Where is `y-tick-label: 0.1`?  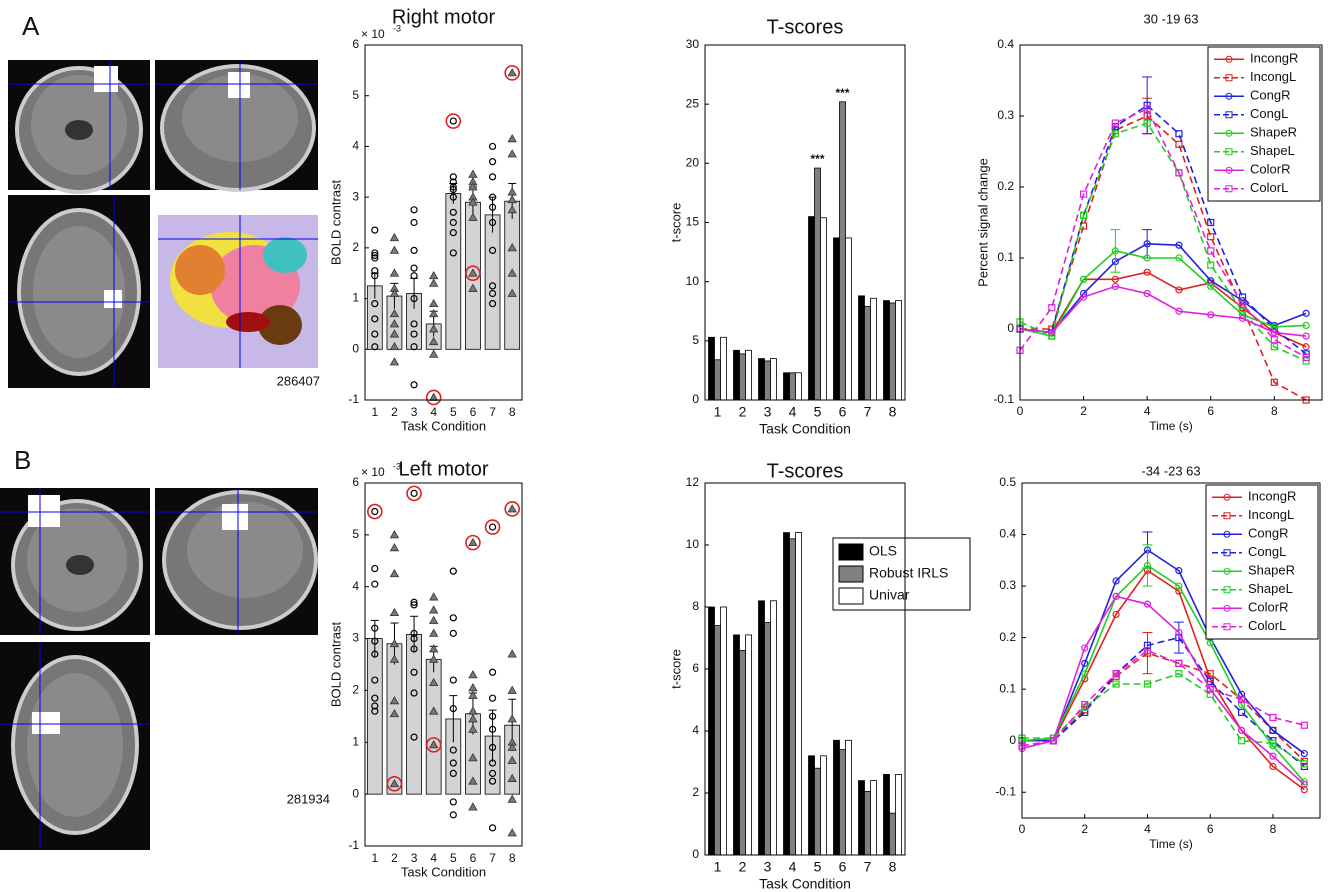 y-tick-label: 0.1 is located at coordinates (1007, 688).